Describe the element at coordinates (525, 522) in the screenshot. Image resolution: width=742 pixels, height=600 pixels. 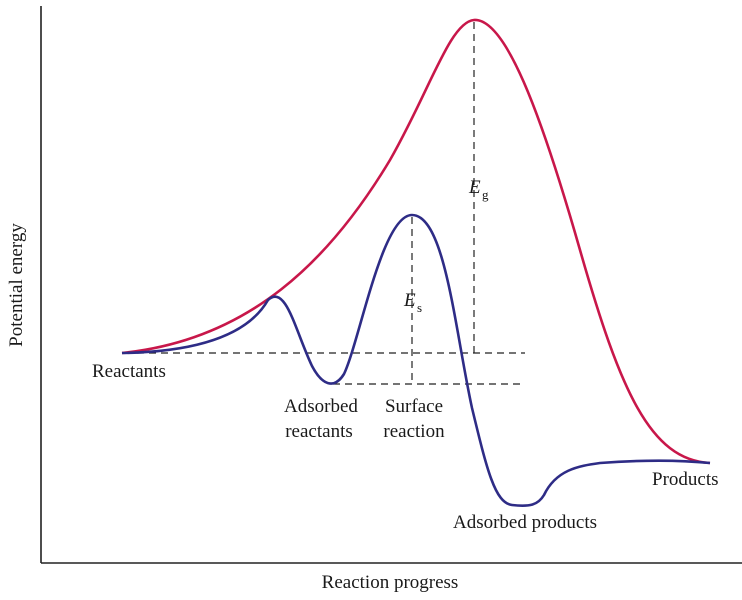
I see `adsorbed-products-label: Adsorbed products` at that location.